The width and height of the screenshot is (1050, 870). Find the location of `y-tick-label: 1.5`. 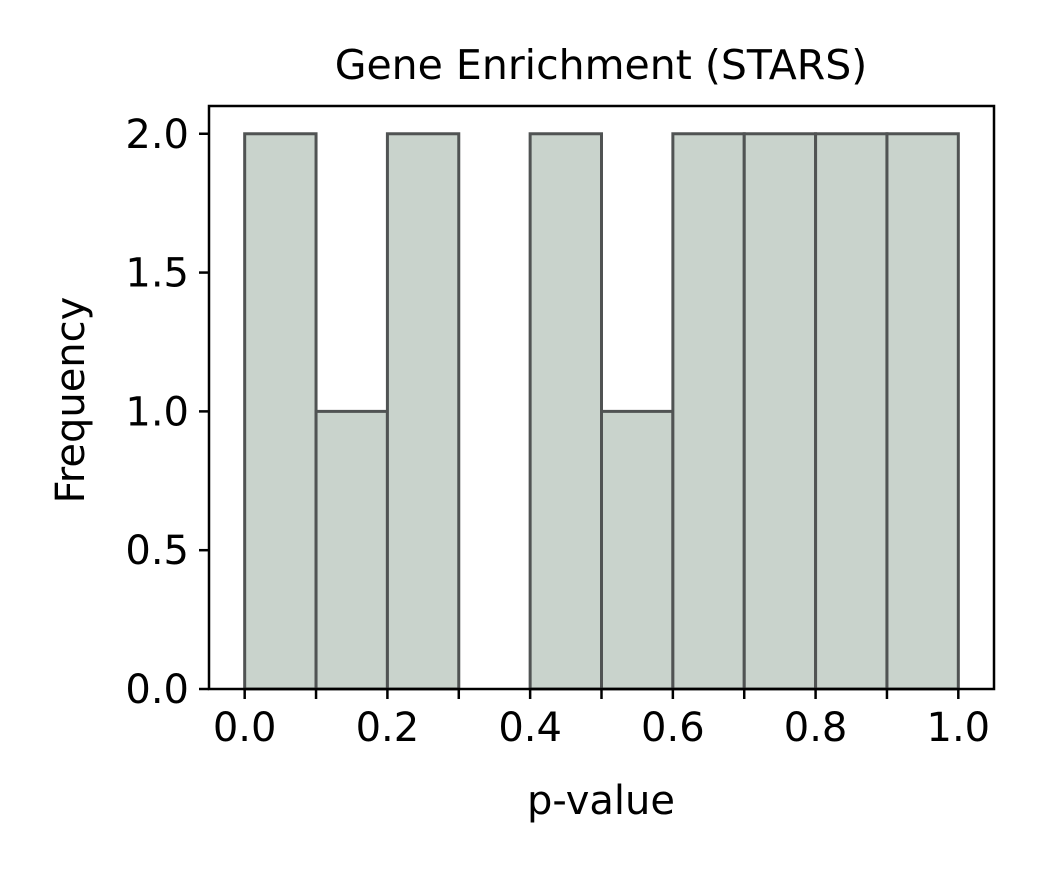

y-tick-label: 1.5 is located at coordinates (157, 274).